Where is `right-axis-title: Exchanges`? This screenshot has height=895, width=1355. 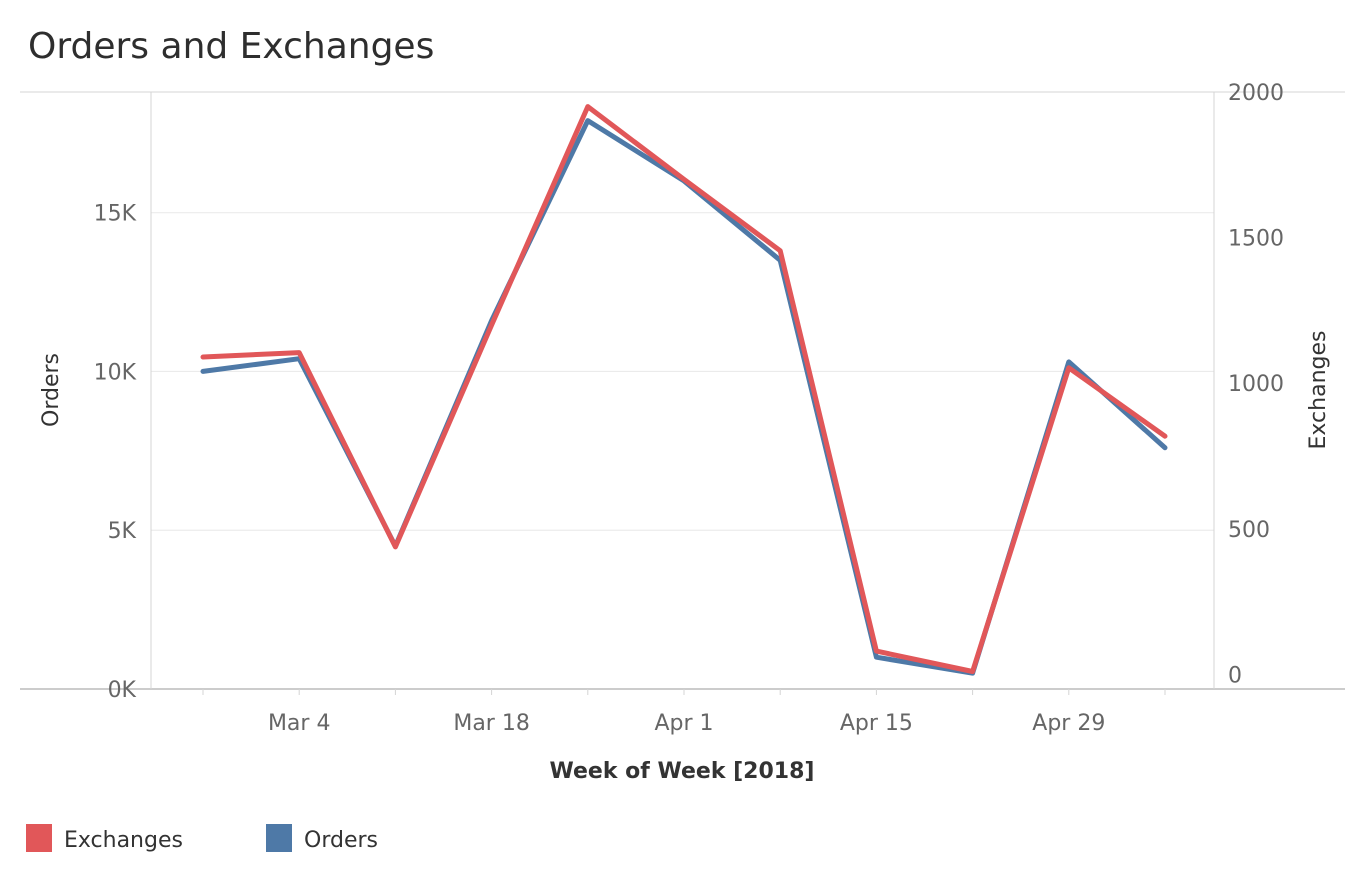
right-axis-title: Exchanges is located at coordinates (1318, 390).